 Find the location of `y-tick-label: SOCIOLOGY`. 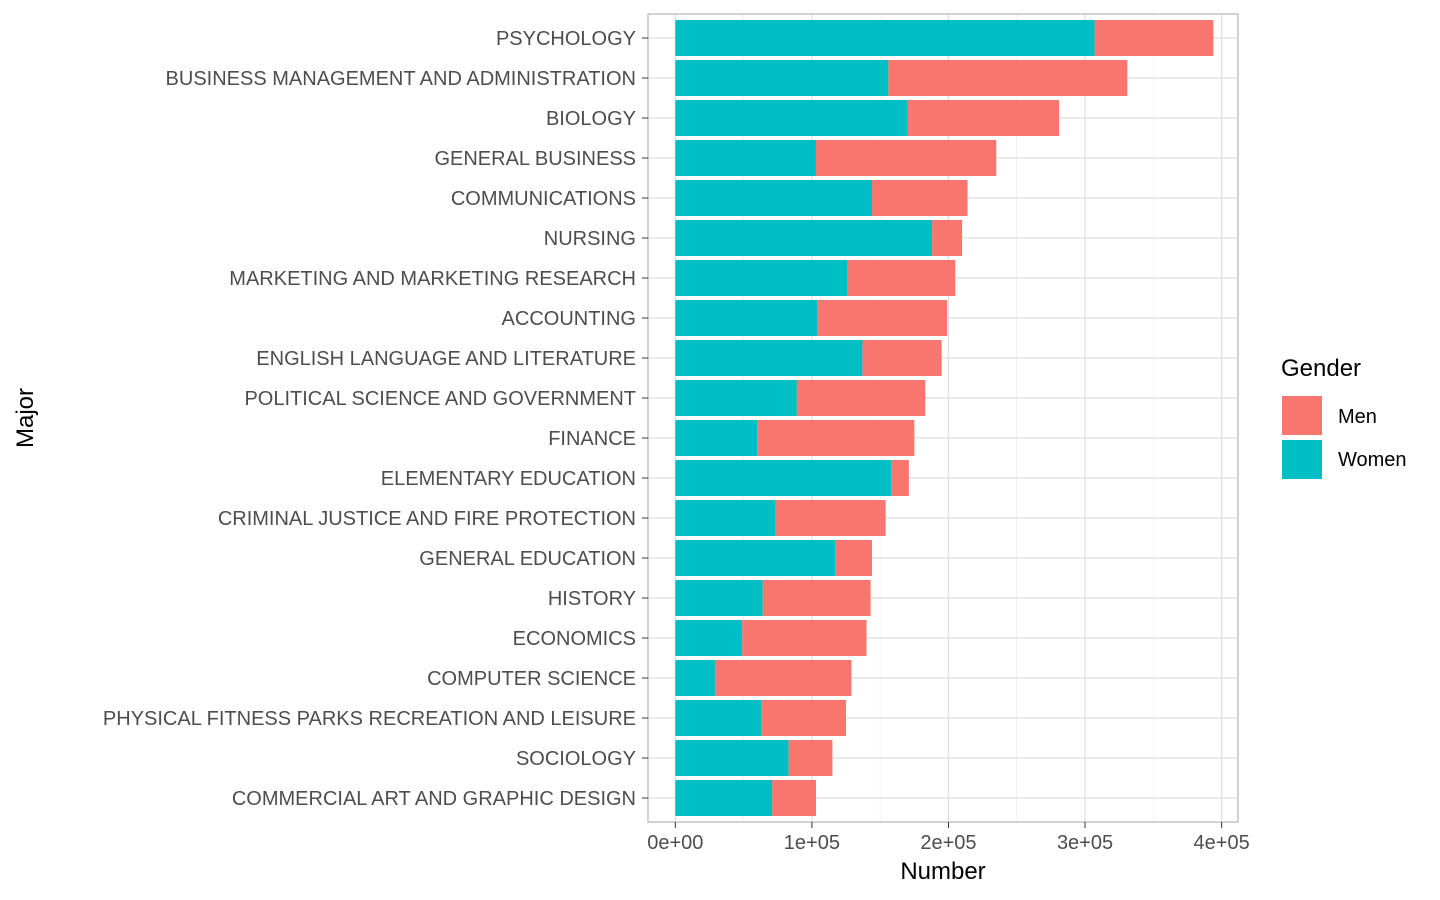

y-tick-label: SOCIOLOGY is located at coordinates (576, 759).